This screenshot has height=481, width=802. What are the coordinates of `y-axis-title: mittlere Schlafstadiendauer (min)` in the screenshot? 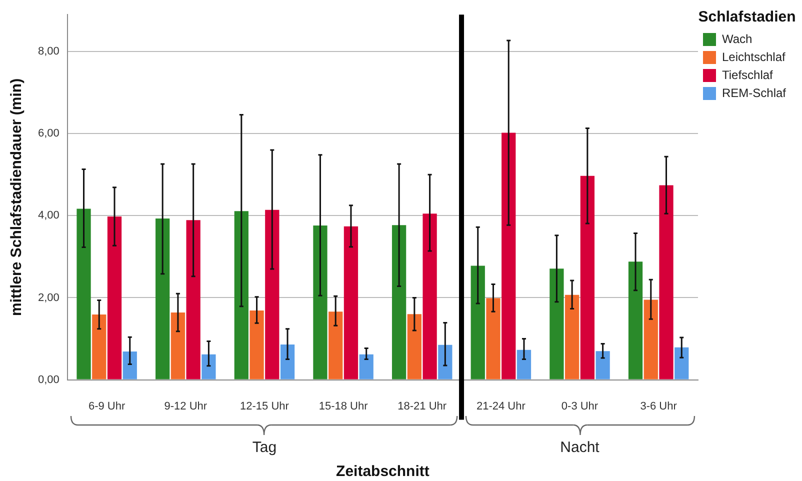 It's located at (17, 197).